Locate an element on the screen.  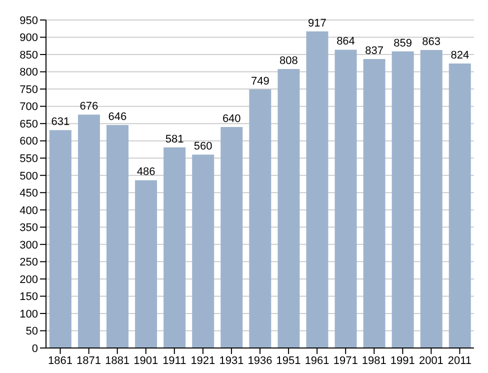
data-label: 560 is located at coordinates (203, 146).